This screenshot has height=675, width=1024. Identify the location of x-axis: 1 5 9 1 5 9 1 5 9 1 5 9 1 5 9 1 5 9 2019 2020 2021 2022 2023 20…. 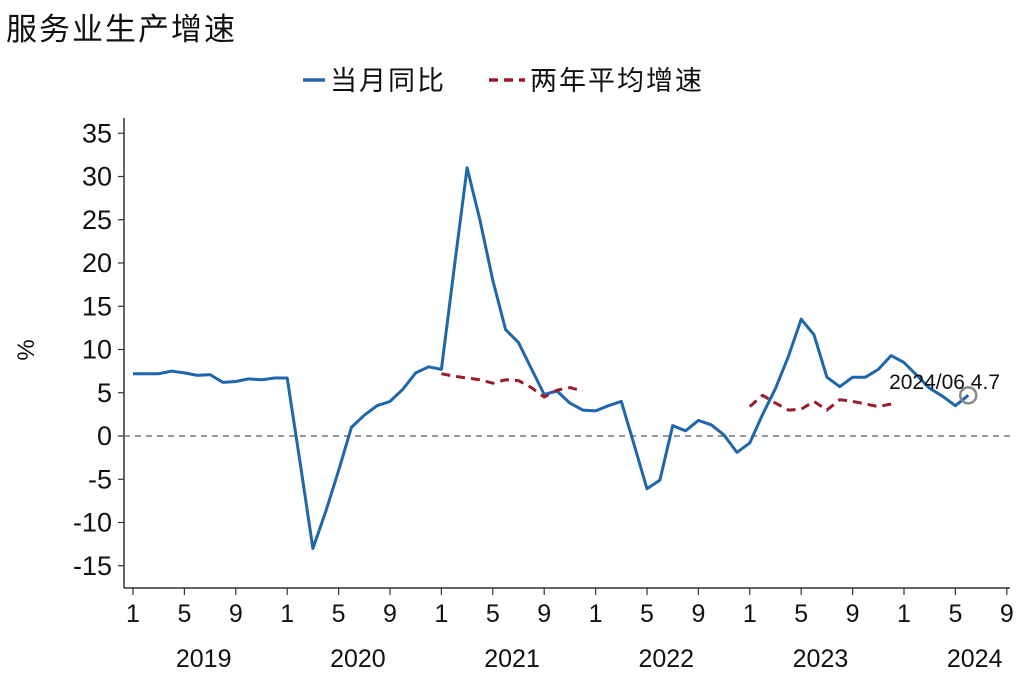
(569, 630).